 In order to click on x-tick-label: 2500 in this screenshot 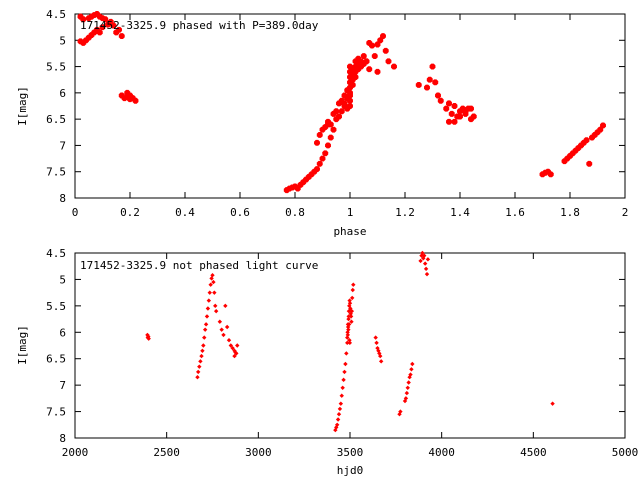, I will do `click(166, 452)`.